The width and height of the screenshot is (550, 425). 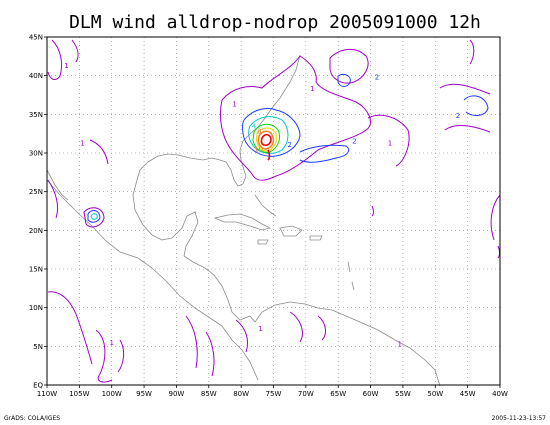 What do you see at coordinates (349, 66) in the screenshot?
I see `contour-1-ne` at bounding box center [349, 66].